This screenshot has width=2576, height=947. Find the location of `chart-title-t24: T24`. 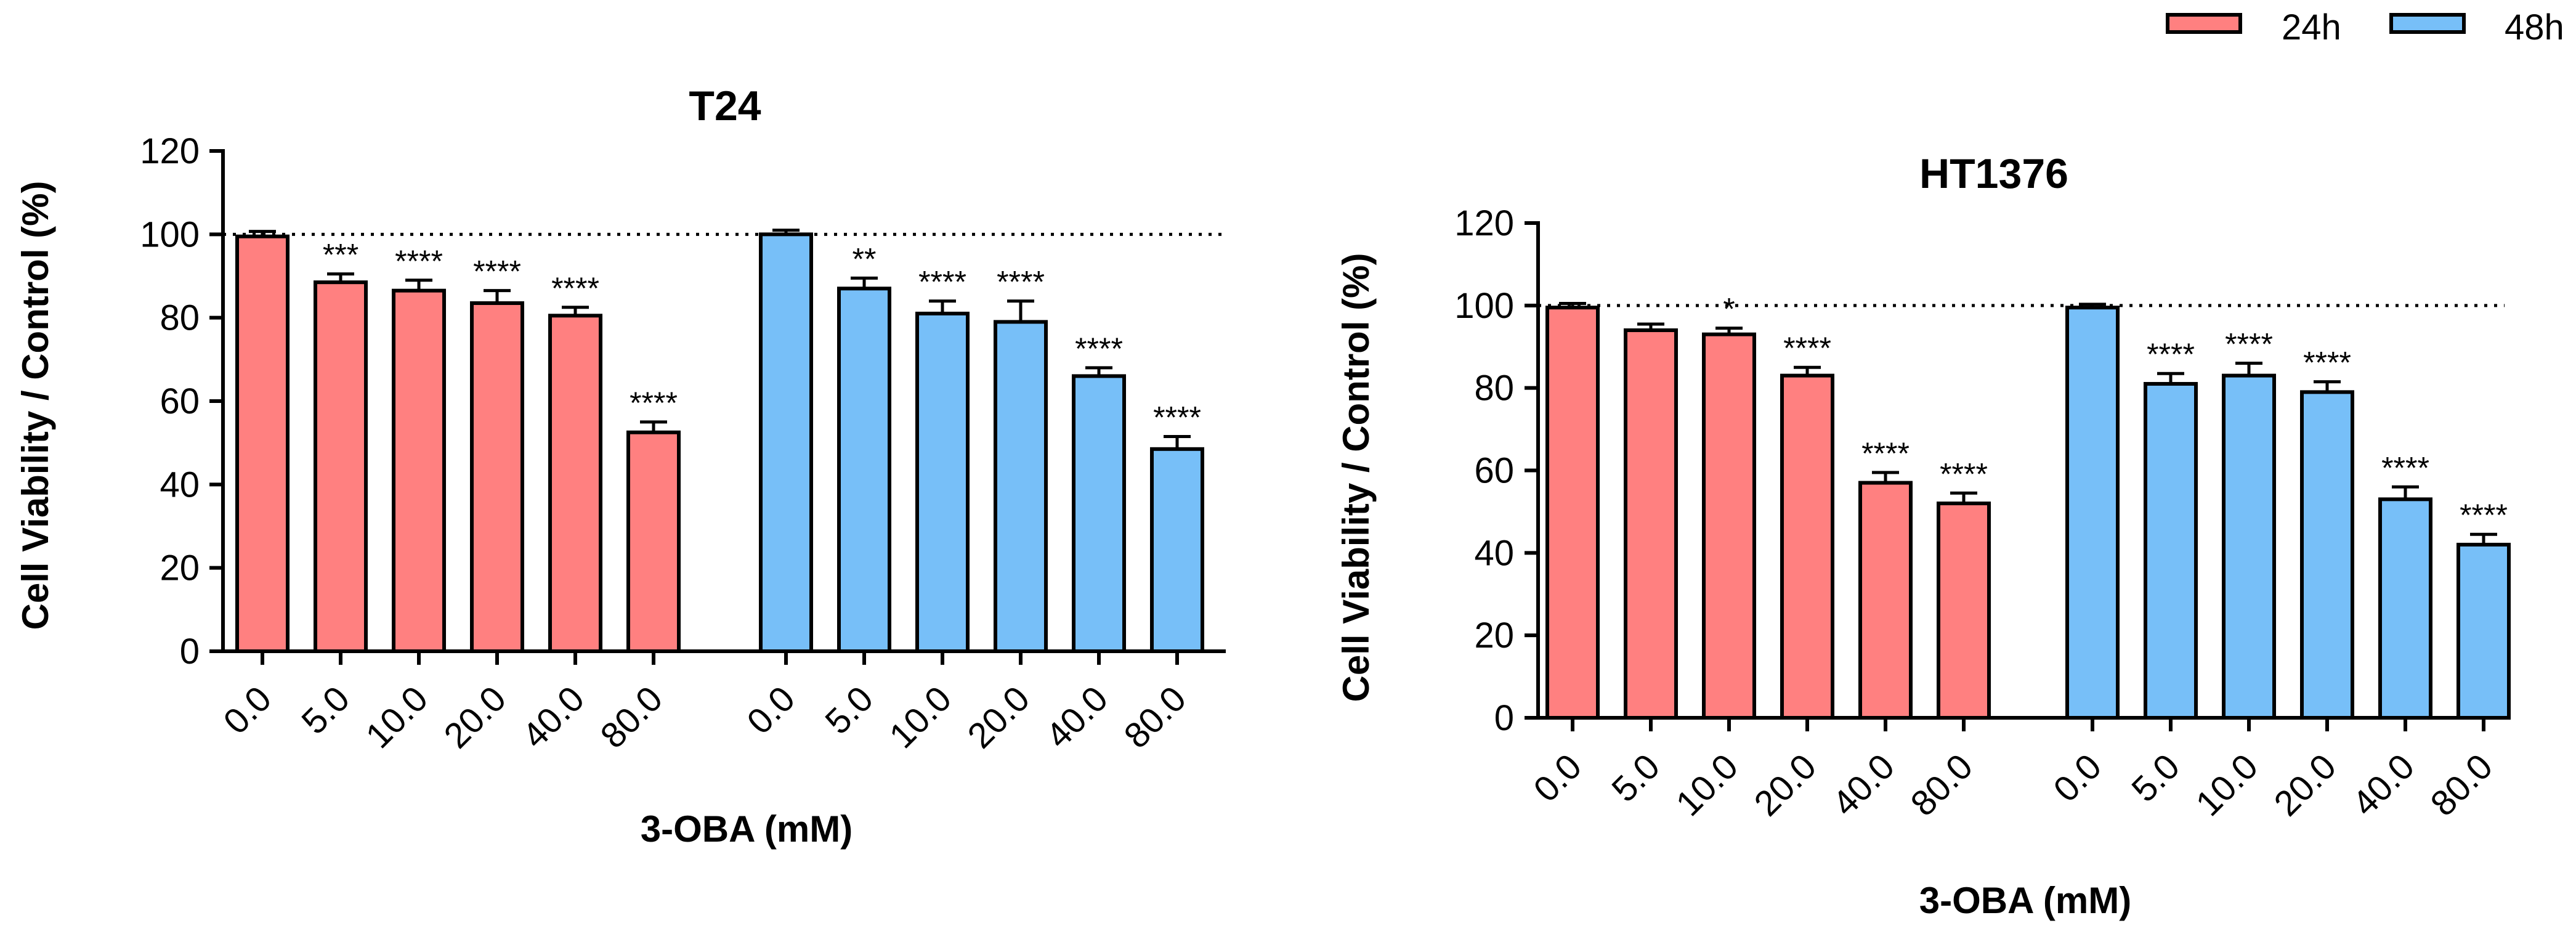

chart-title-t24: T24 is located at coordinates (725, 106).